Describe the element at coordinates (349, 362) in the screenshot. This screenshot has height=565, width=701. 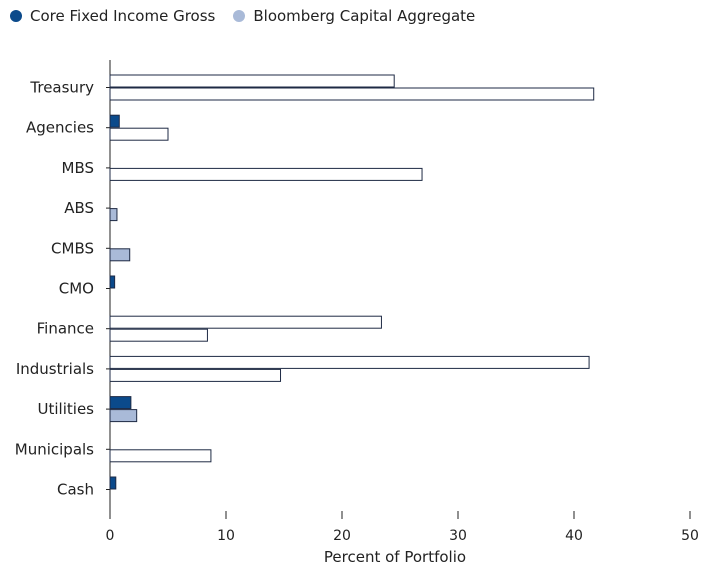
I see `bar-core-fixed-income-gross-industrials` at that location.